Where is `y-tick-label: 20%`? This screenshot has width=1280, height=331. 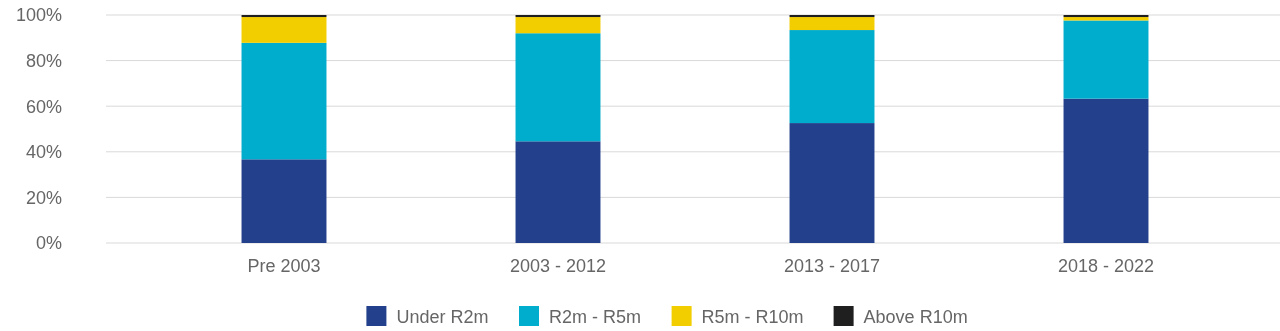
y-tick-label: 20% is located at coordinates (43, 197).